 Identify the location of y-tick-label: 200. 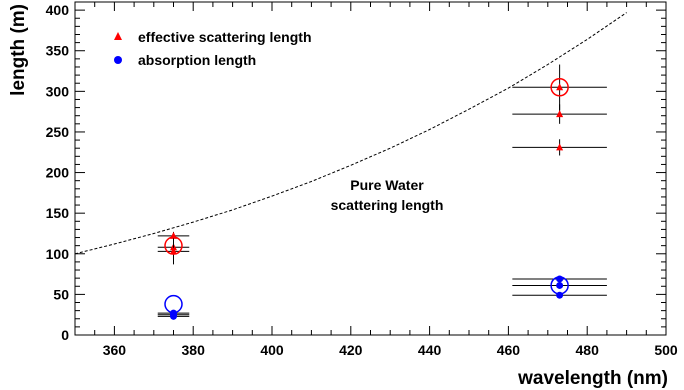
(58, 173).